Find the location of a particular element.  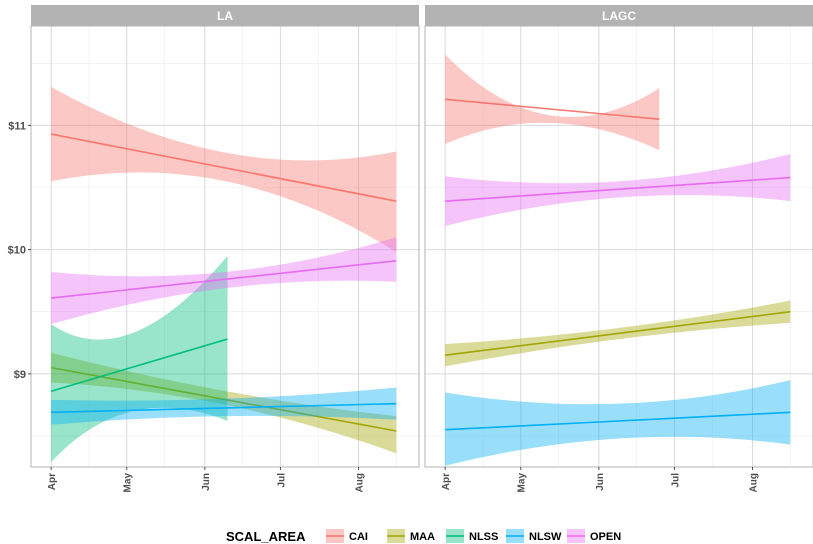

y-tick-label: $9 is located at coordinates (20, 375).